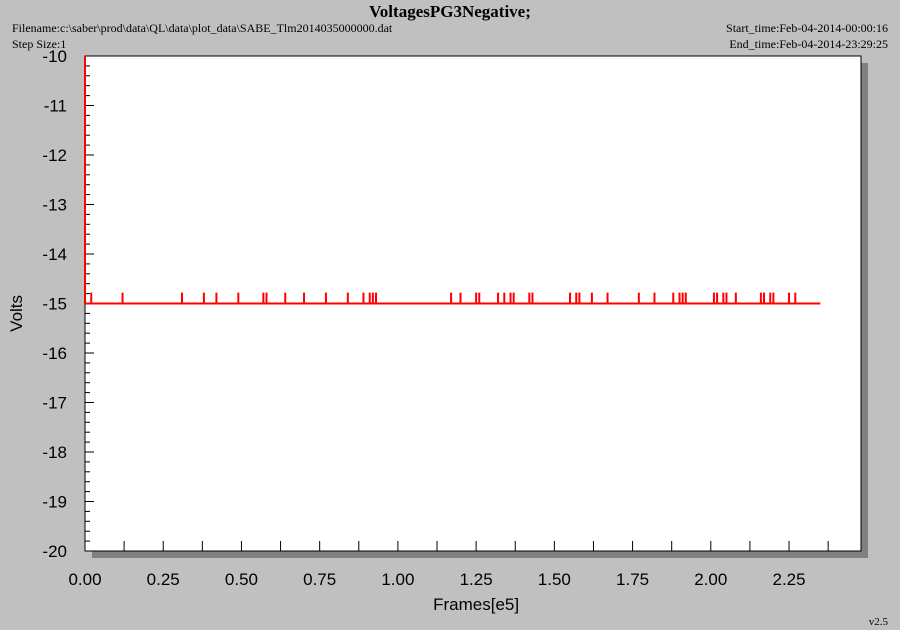 This screenshot has width=900, height=630. Describe the element at coordinates (54, 56) in the screenshot. I see `y-tick-label: -10` at that location.